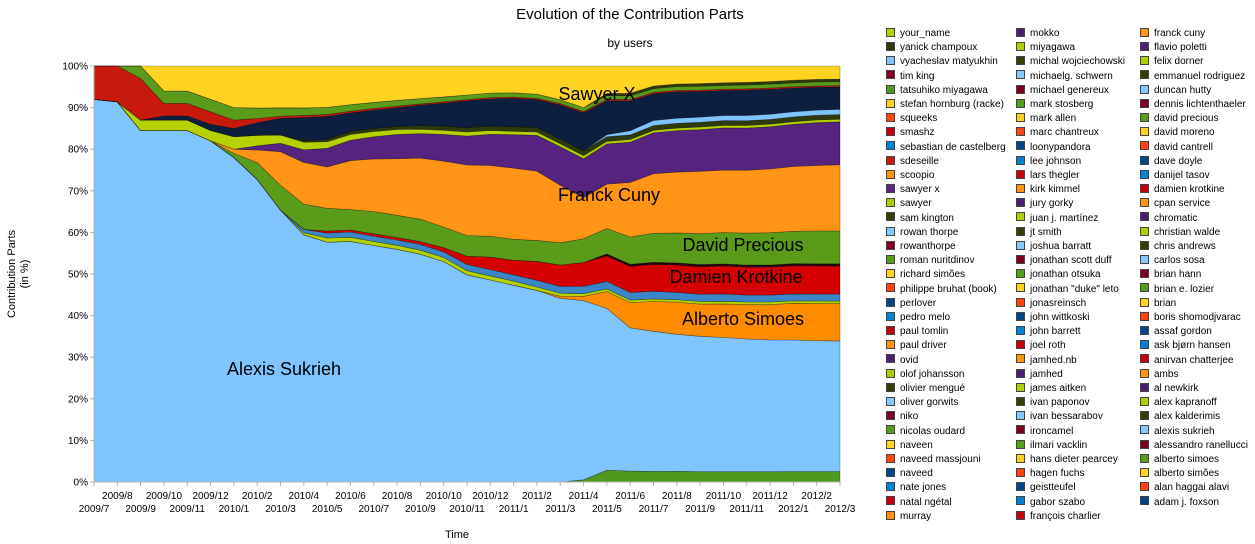 The height and width of the screenshot is (544, 1255). I want to click on x-tick-label: 2011/3, so click(560, 509).